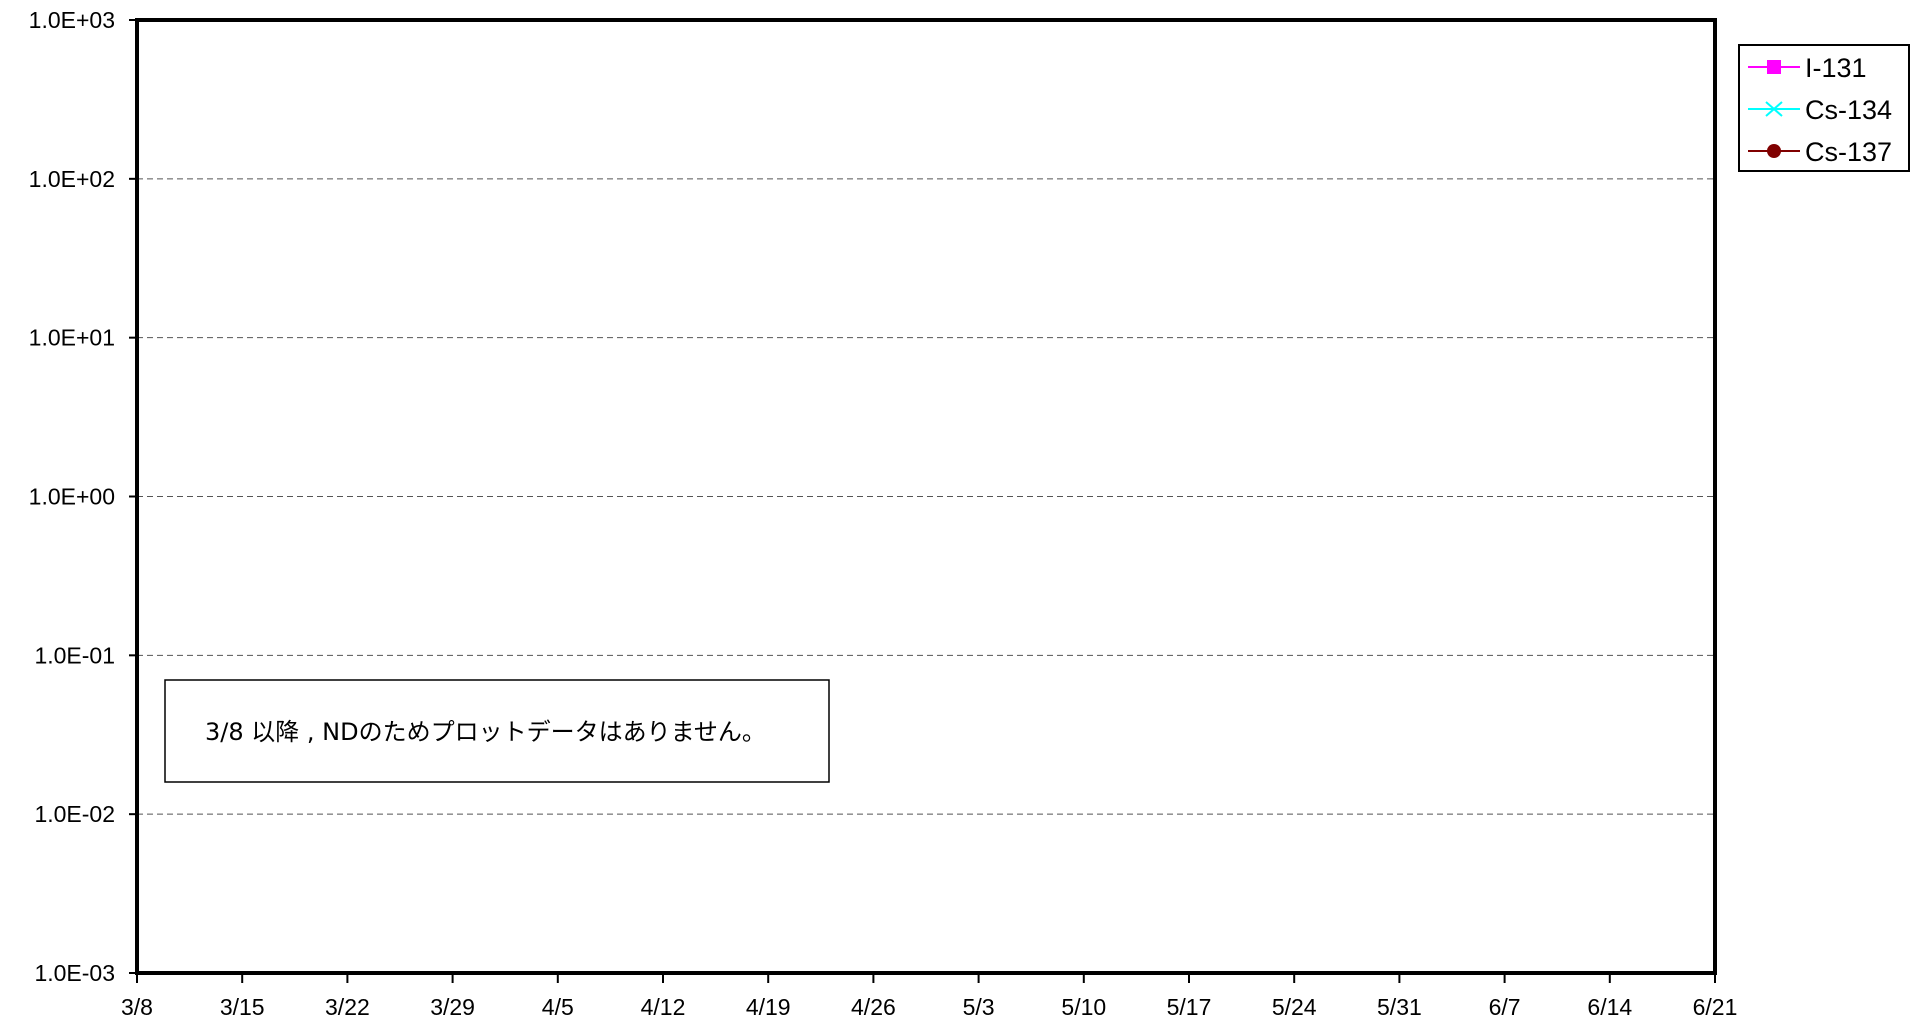  I want to click on y-tick-label: 1.0E-03, so click(74, 973).